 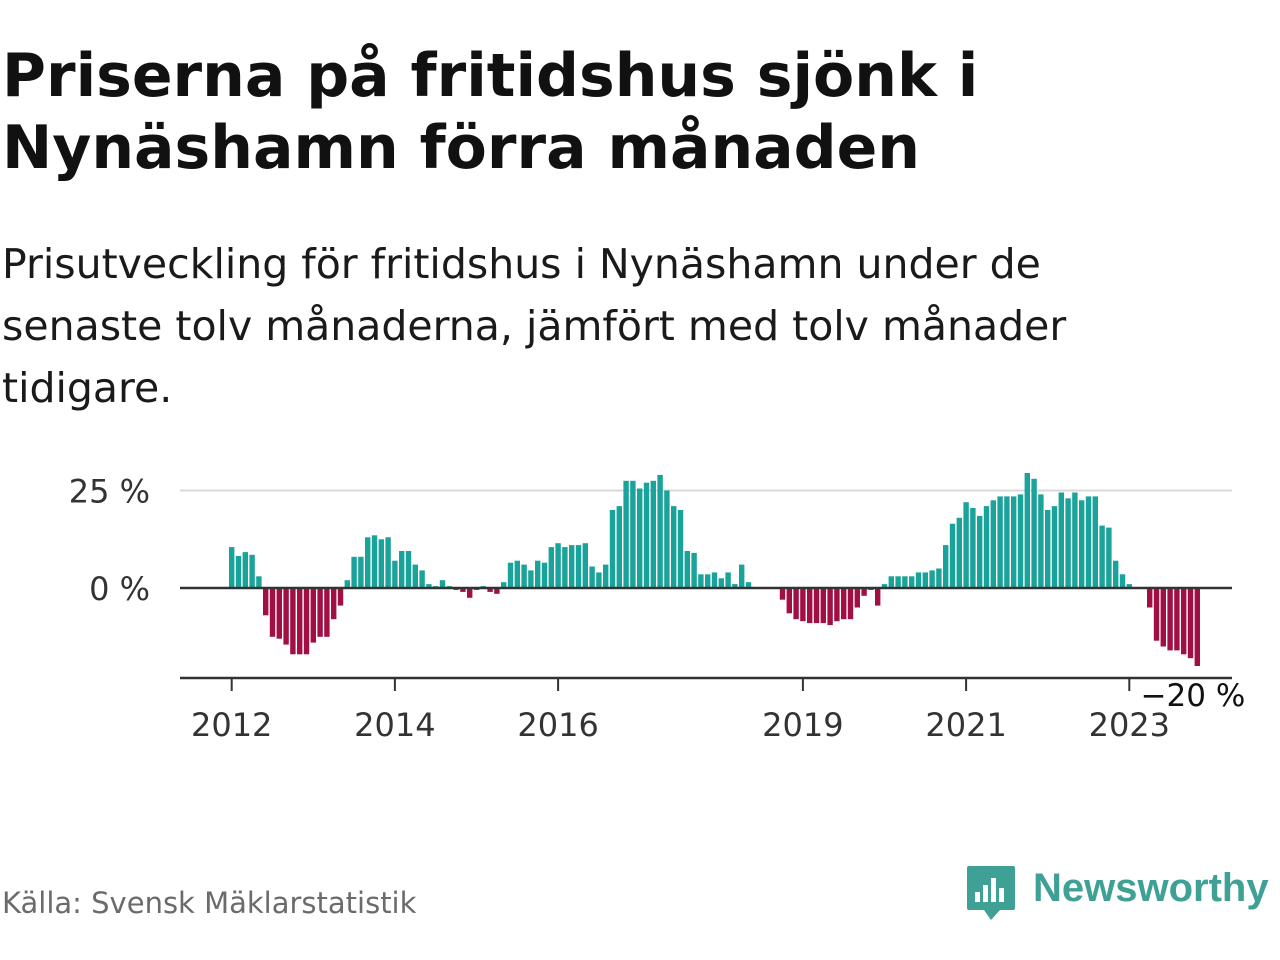 I want to click on x-tick-label: 2019, so click(x=802, y=725).